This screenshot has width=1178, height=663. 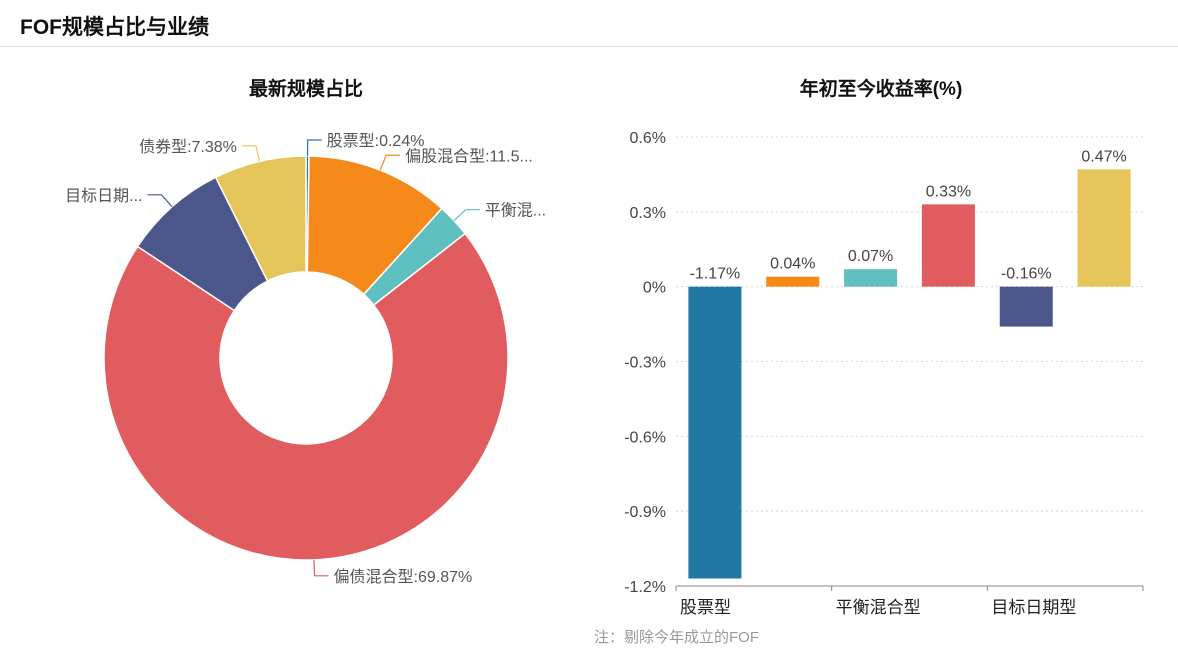 I want to click on bar-value-label: -0.16%, so click(x=1026, y=274).